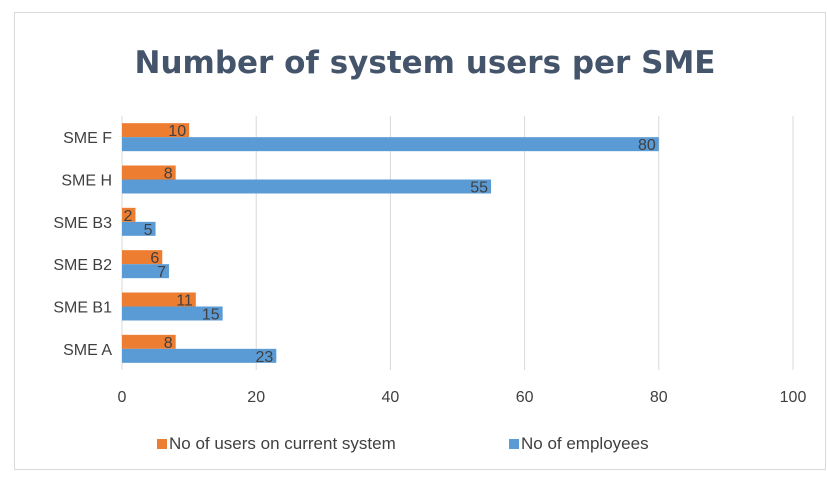 This screenshot has width=827, height=477. What do you see at coordinates (265, 357) in the screenshot?
I see `data-label: 23` at bounding box center [265, 357].